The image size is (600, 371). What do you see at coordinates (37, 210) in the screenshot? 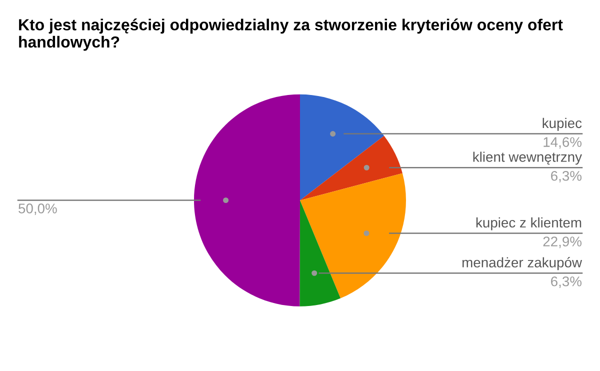
I see `data-label: 50,0%` at bounding box center [37, 210].